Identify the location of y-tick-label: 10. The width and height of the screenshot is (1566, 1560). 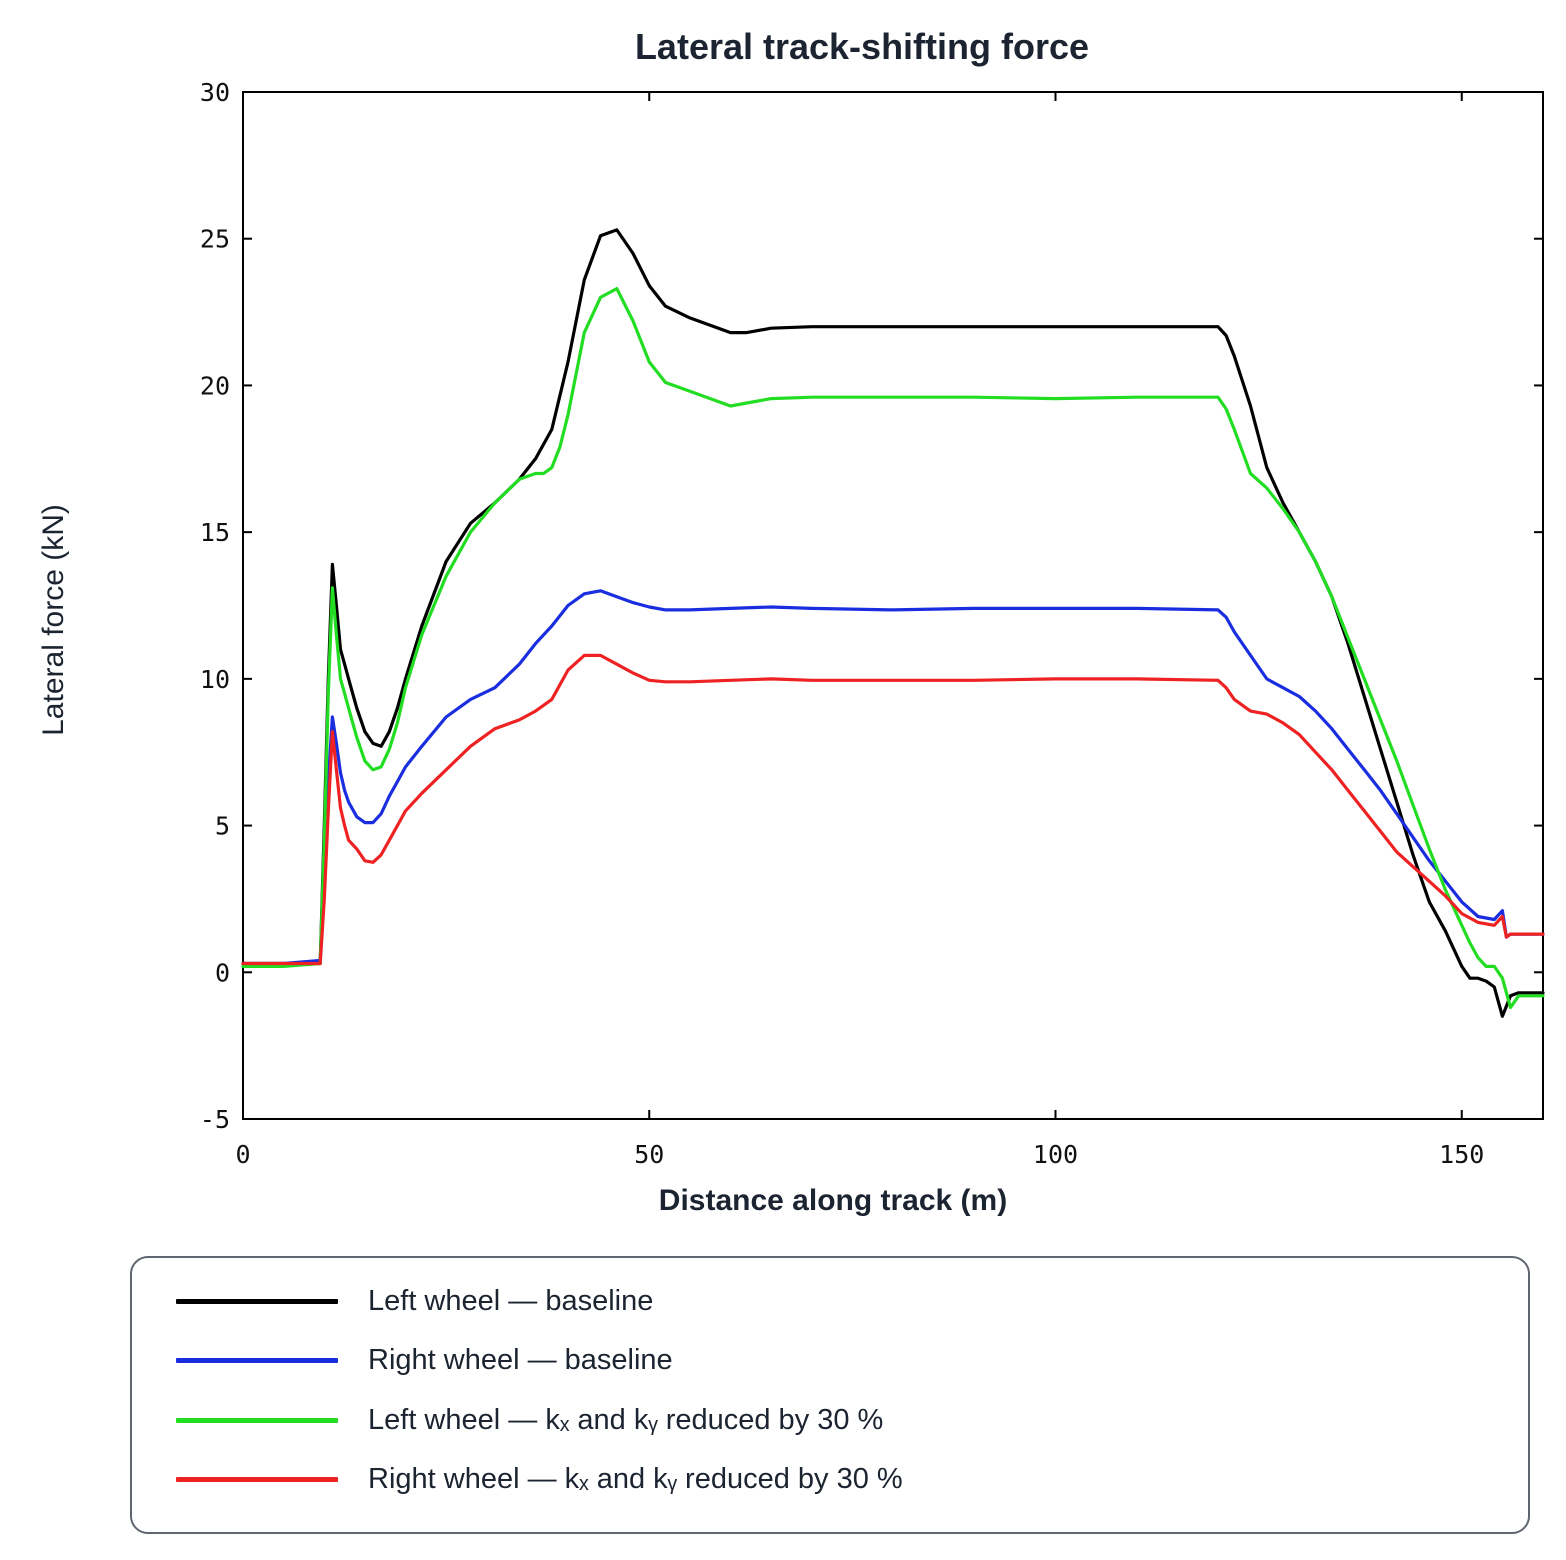
(215, 679).